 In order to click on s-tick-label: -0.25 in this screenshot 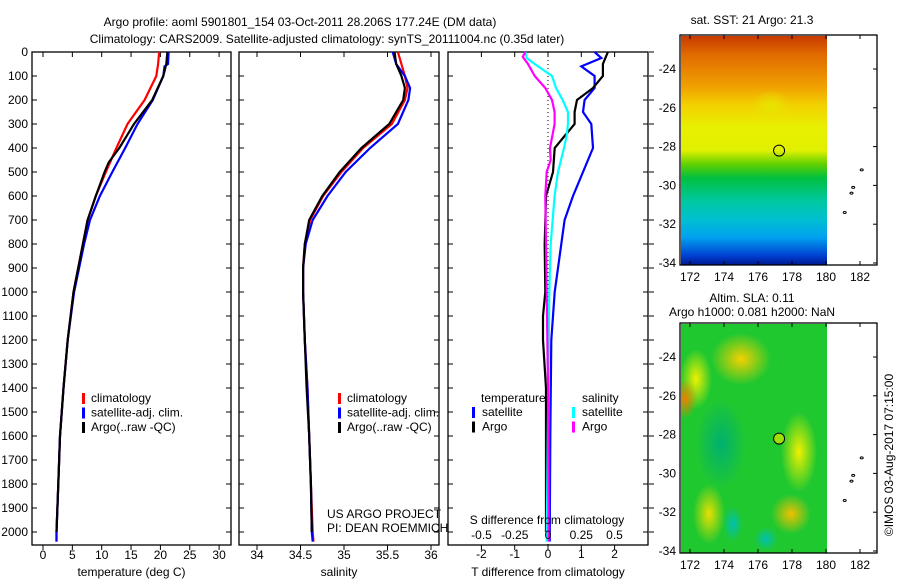, I will do `click(515, 535)`.